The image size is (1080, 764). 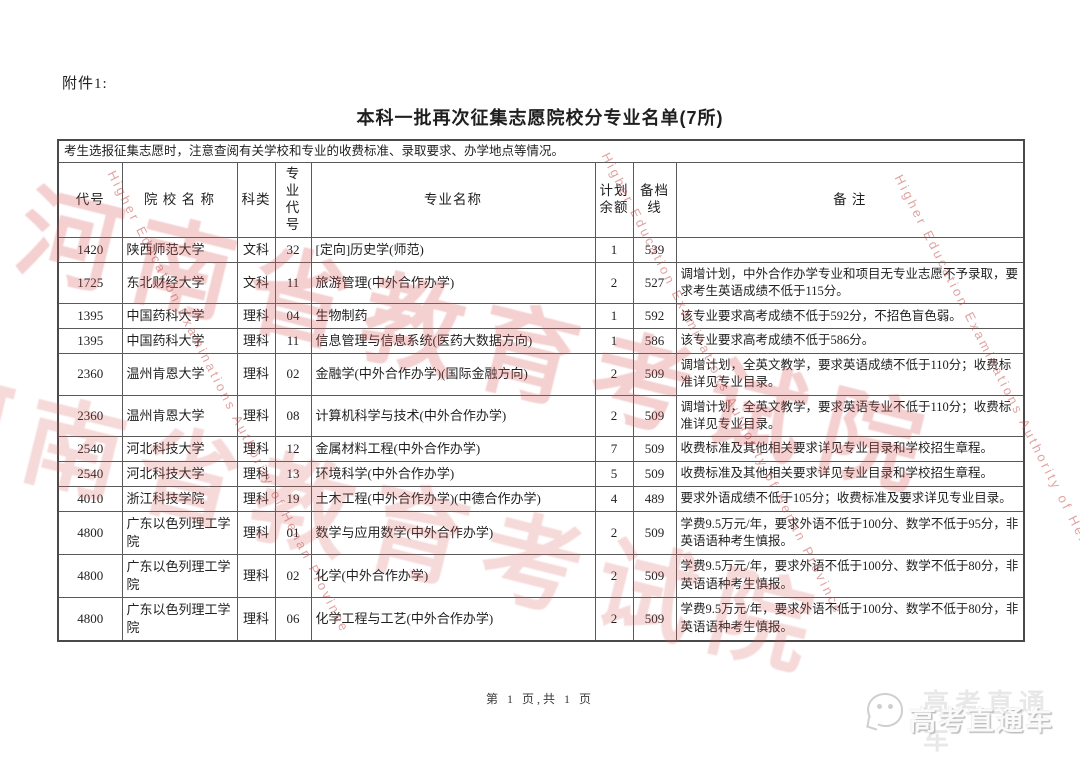 I want to click on cell-quota: 5, so click(x=614, y=474).